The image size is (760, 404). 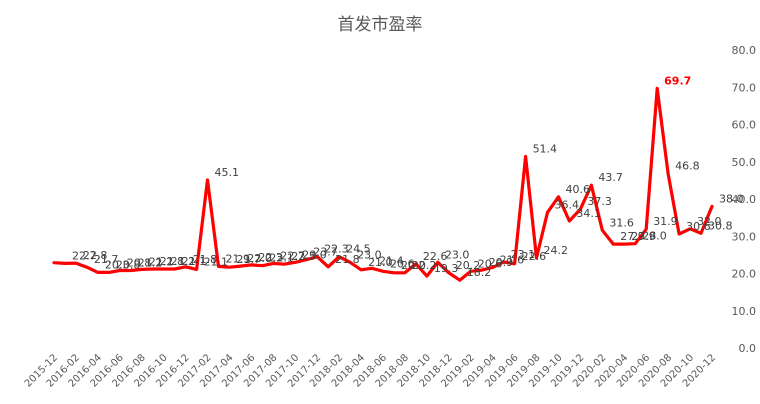 I want to click on data-label: 24.2, so click(x=556, y=250).